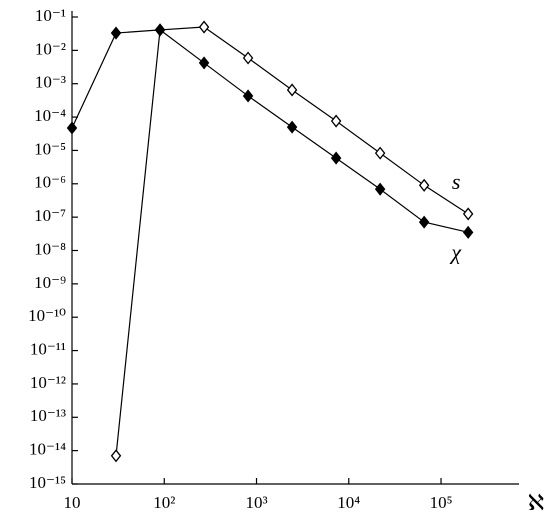 The width and height of the screenshot is (550, 527). Describe the element at coordinates (441, 502) in the screenshot. I see `x-tick-label: 10⁵` at that location.